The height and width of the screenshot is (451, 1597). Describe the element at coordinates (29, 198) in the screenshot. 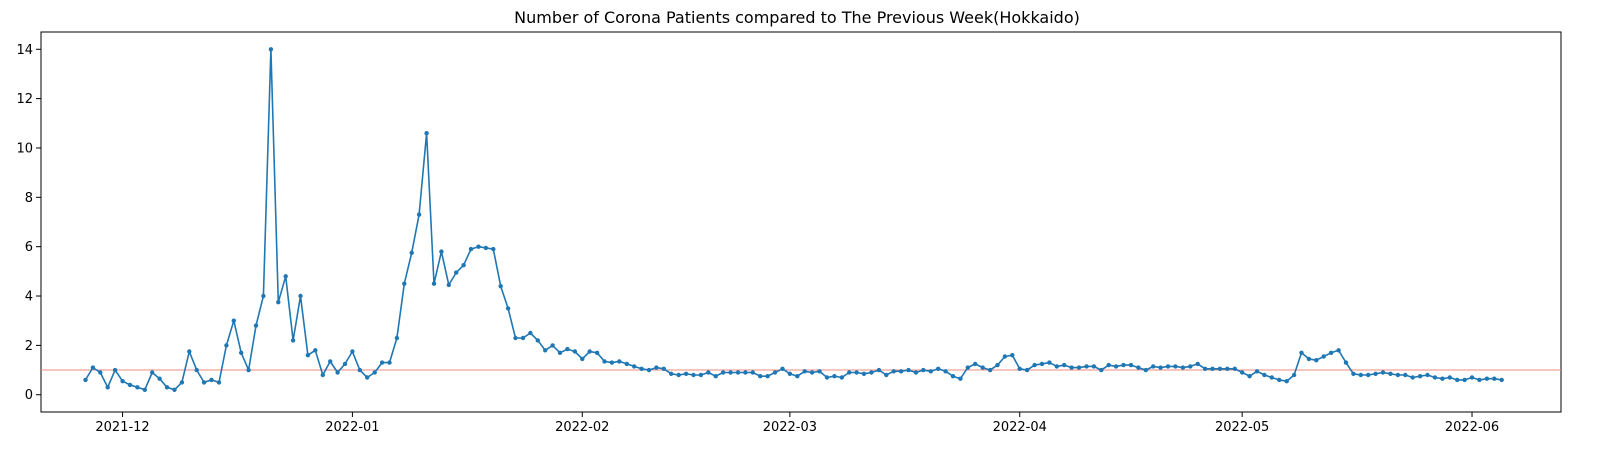

I see `y-tick-label: 8` at that location.